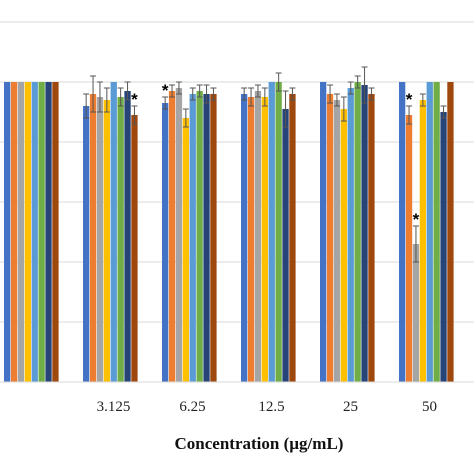 The width and height of the screenshot is (474, 474). What do you see at coordinates (429, 407) in the screenshot?
I see `x-tick-label: 50` at bounding box center [429, 407].